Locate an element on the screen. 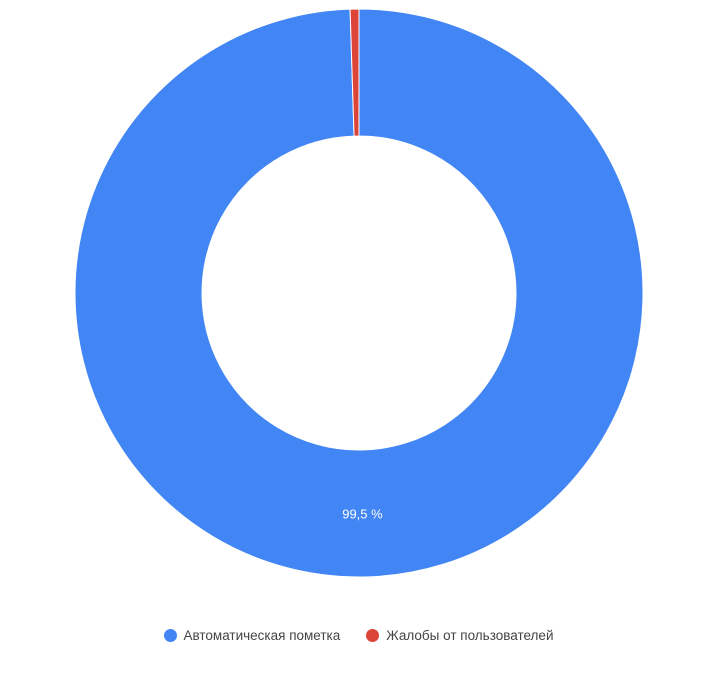 This screenshot has height=678, width=717. data-label-0: 99,5 % is located at coordinates (362, 513).